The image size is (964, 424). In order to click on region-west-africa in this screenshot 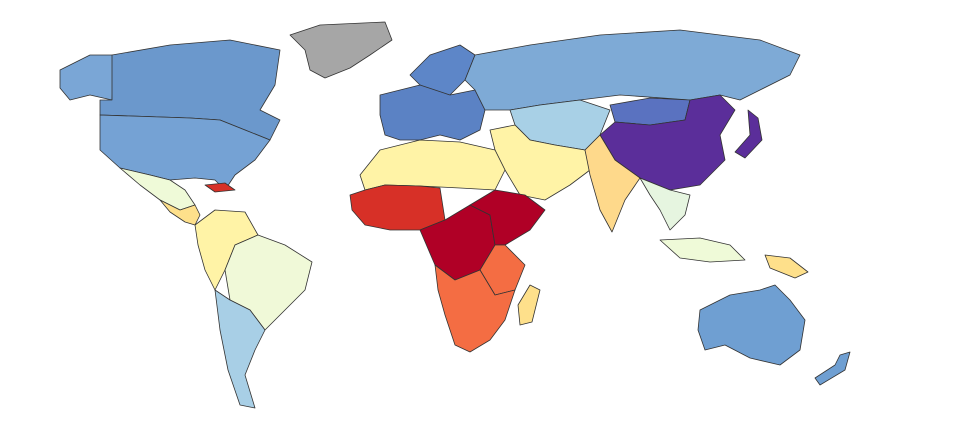, I will do `click(397, 207)`.